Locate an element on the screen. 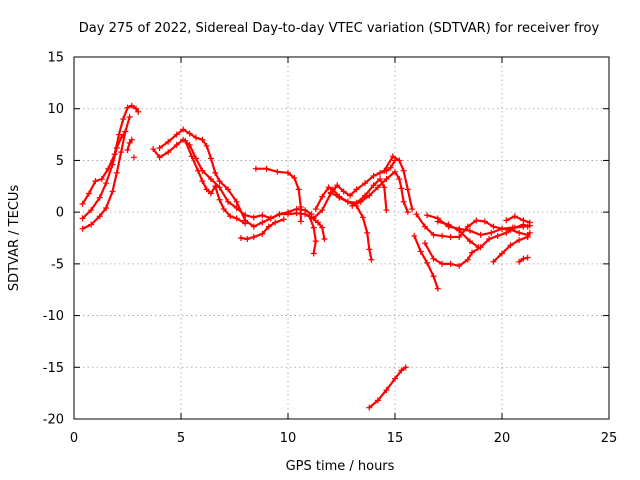  x-tick-labels: 0 5 10 15 20 25 is located at coordinates (343, 438).